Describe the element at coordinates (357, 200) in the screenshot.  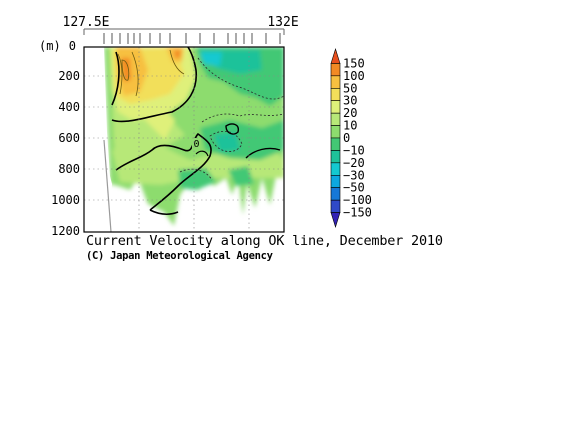
I see `colorbar-label: −100` at that location.